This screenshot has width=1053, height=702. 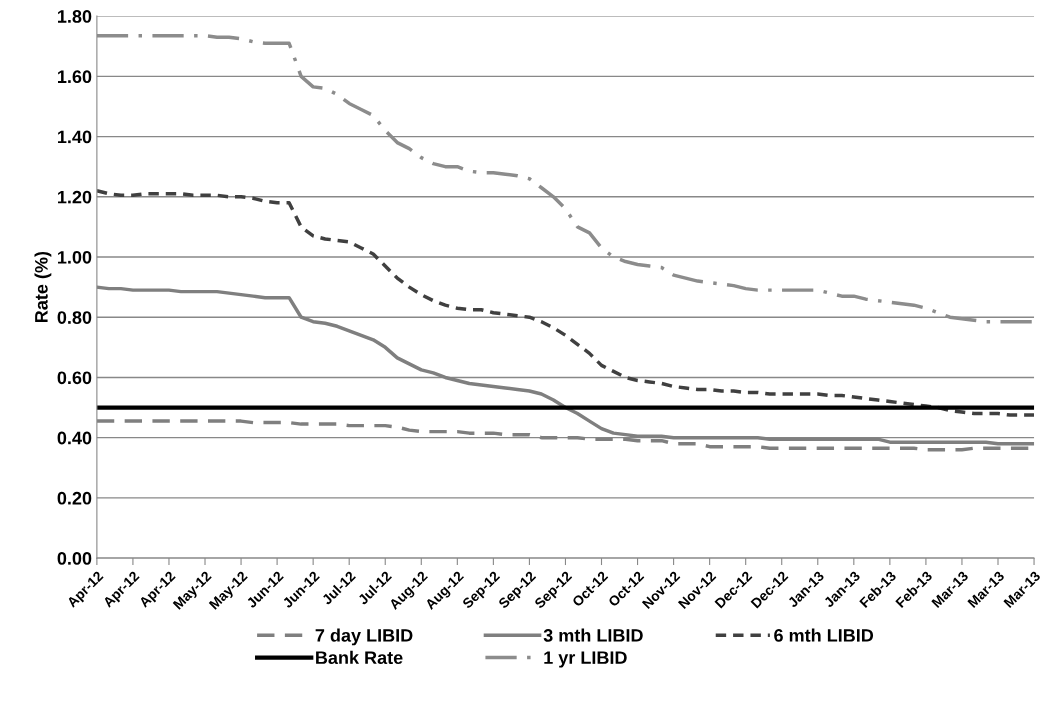 I want to click on legend-label: 3 mth LIBID, so click(x=593, y=635).